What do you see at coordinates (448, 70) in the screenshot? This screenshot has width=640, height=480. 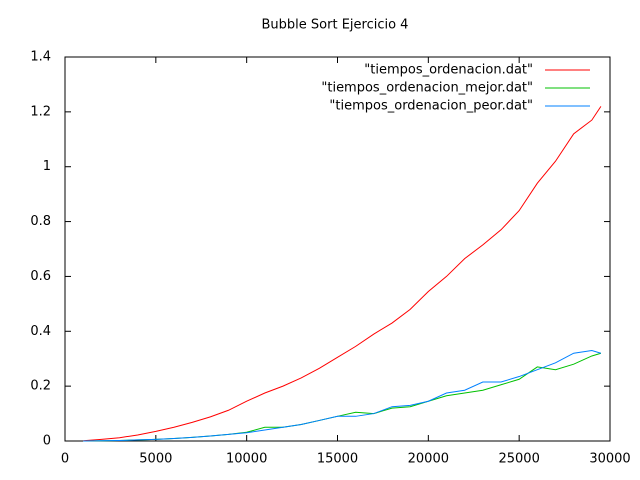 I see `legend-label: "tiempos_ordenacion.dat"` at bounding box center [448, 70].